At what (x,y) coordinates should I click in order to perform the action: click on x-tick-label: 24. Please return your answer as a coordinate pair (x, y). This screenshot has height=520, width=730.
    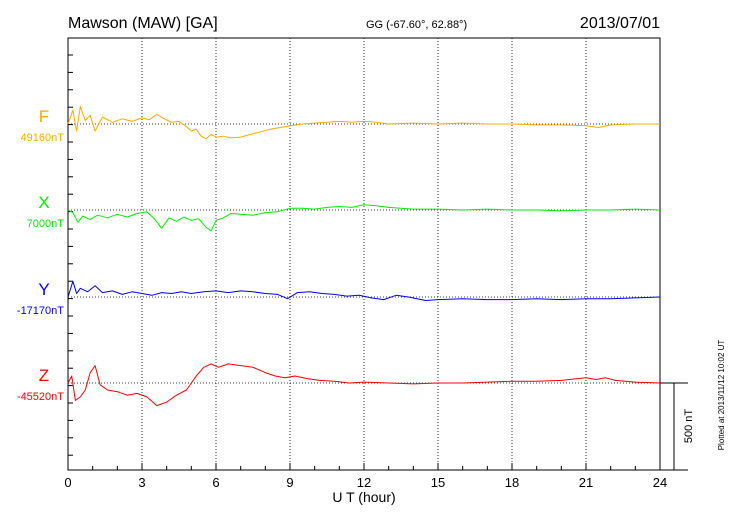
    Looking at the image, I should click on (660, 482).